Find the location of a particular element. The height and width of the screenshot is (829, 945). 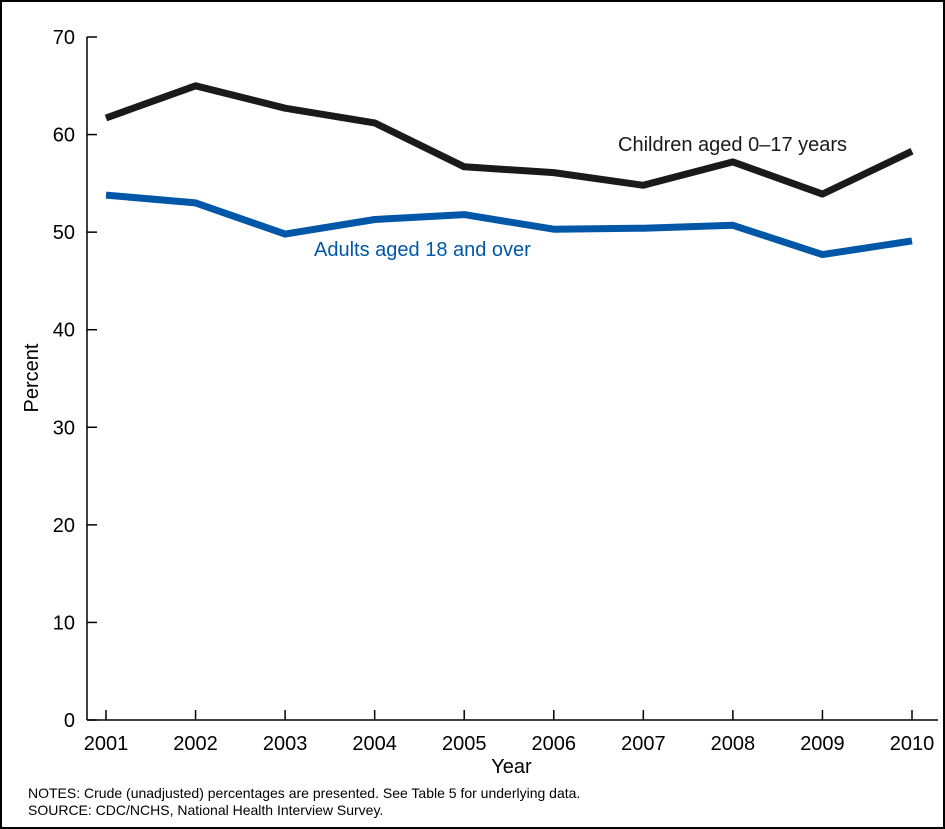

y-tick-label: 0 is located at coordinates (69, 721).